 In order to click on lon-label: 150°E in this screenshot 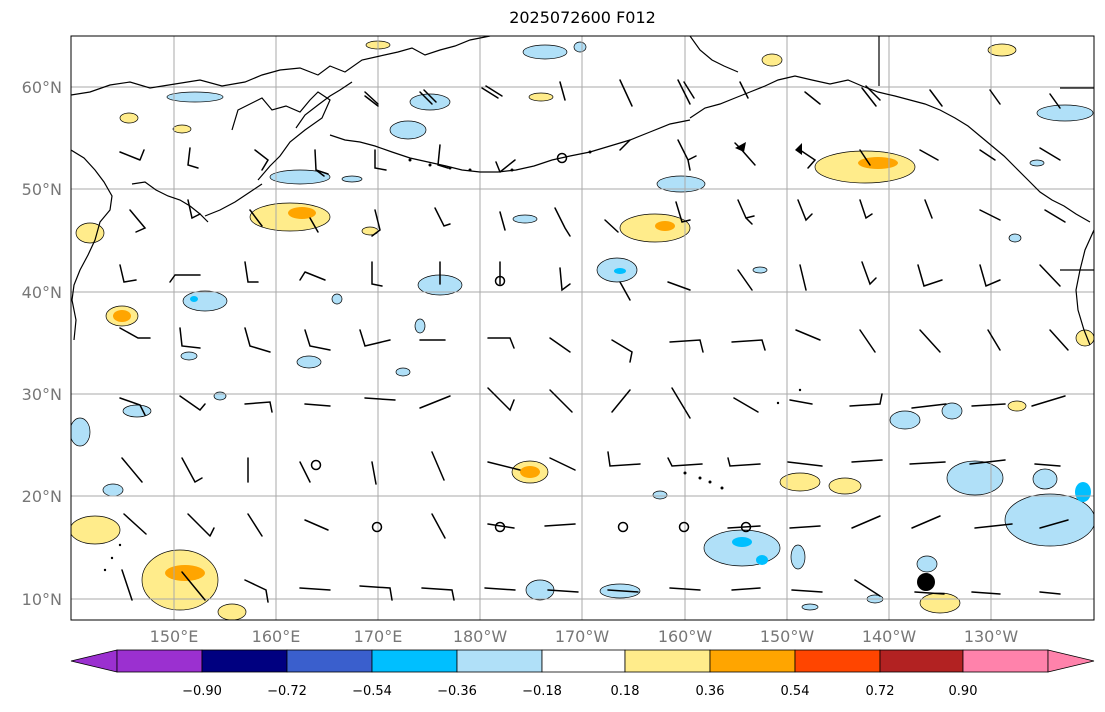, I will do `click(174, 636)`.